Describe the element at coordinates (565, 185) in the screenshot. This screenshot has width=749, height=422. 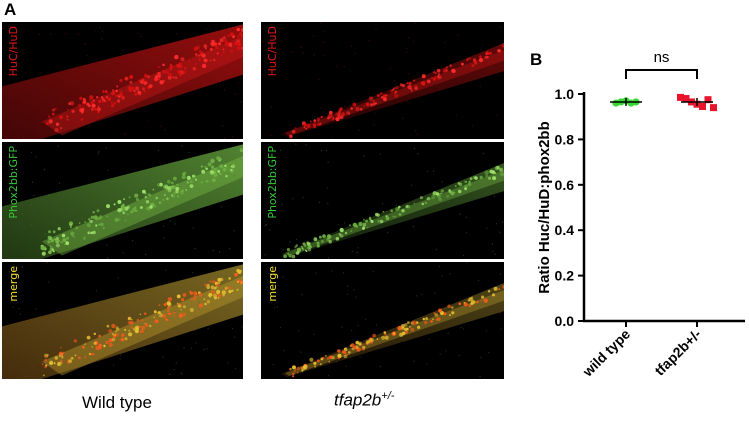
I see `y-tick-label: 0.6` at that location.